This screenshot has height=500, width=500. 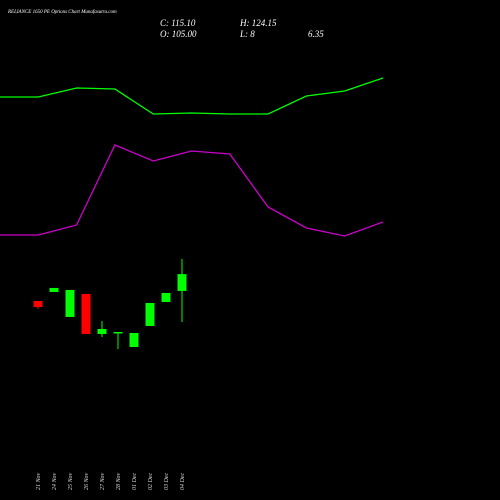 What do you see at coordinates (182, 481) in the screenshot?
I see `x-tick-label: 04 Dec` at bounding box center [182, 481].